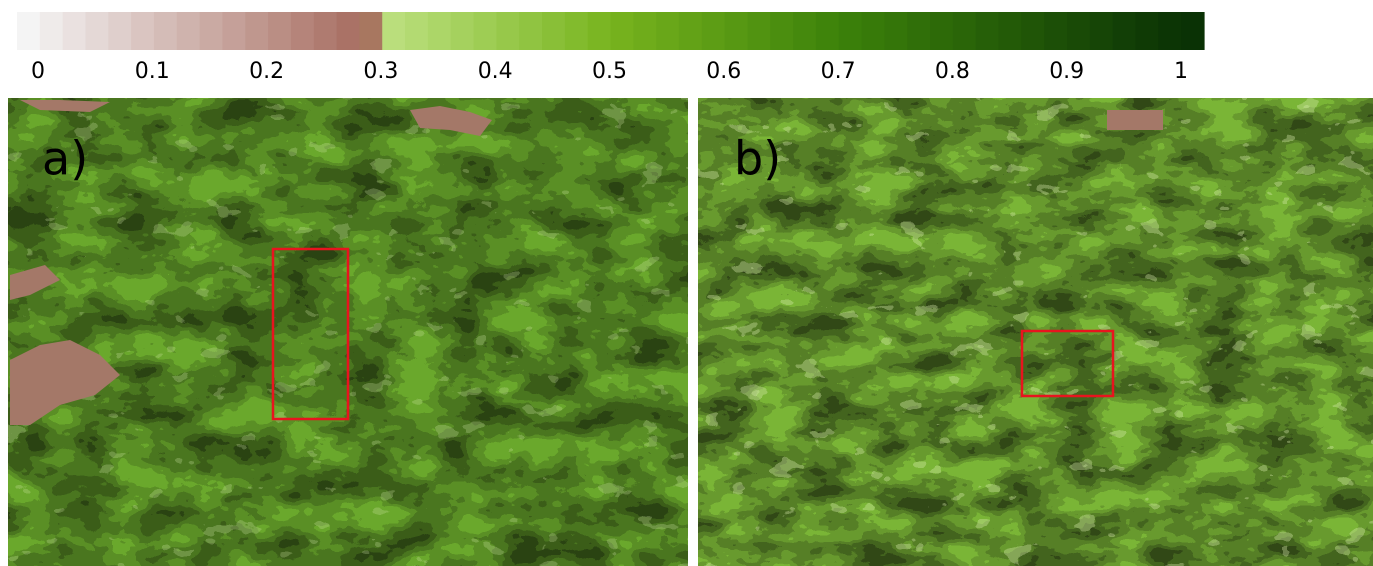  I want to click on colorbar, so click(611, 31).